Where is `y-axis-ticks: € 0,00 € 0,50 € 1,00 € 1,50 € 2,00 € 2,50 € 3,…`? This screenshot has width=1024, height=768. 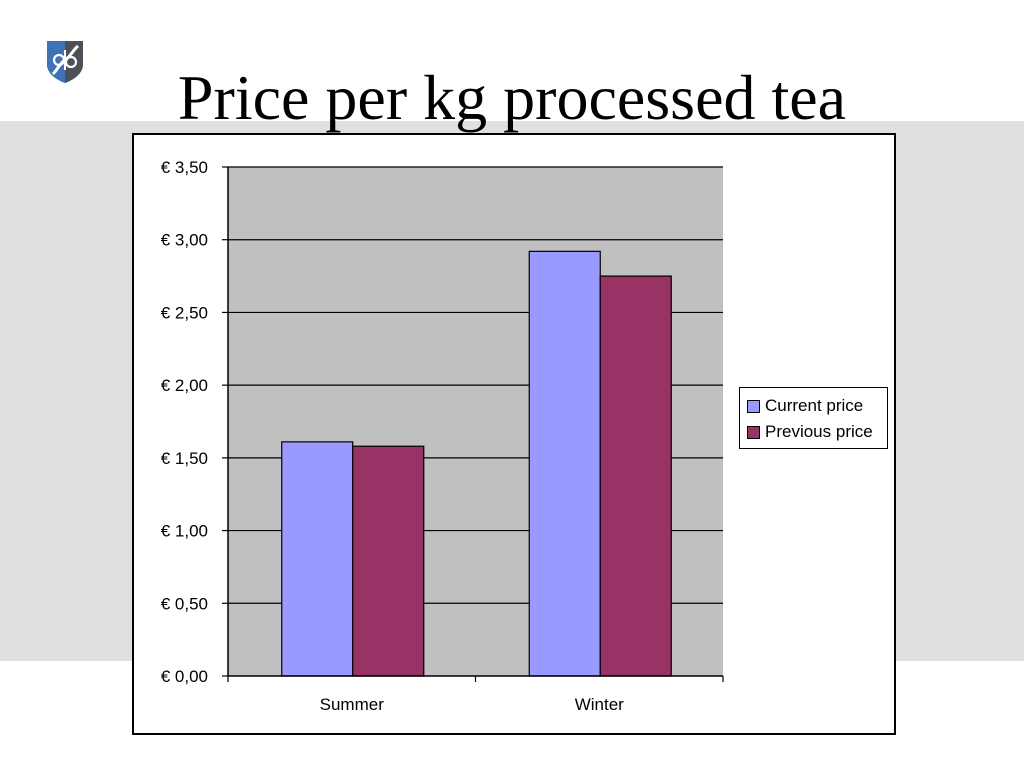
y-axis-ticks: € 0,00 € 0,50 € 1,00 € 1,50 € 2,00 € 2,50 € 3,… is located at coordinates (194, 422).